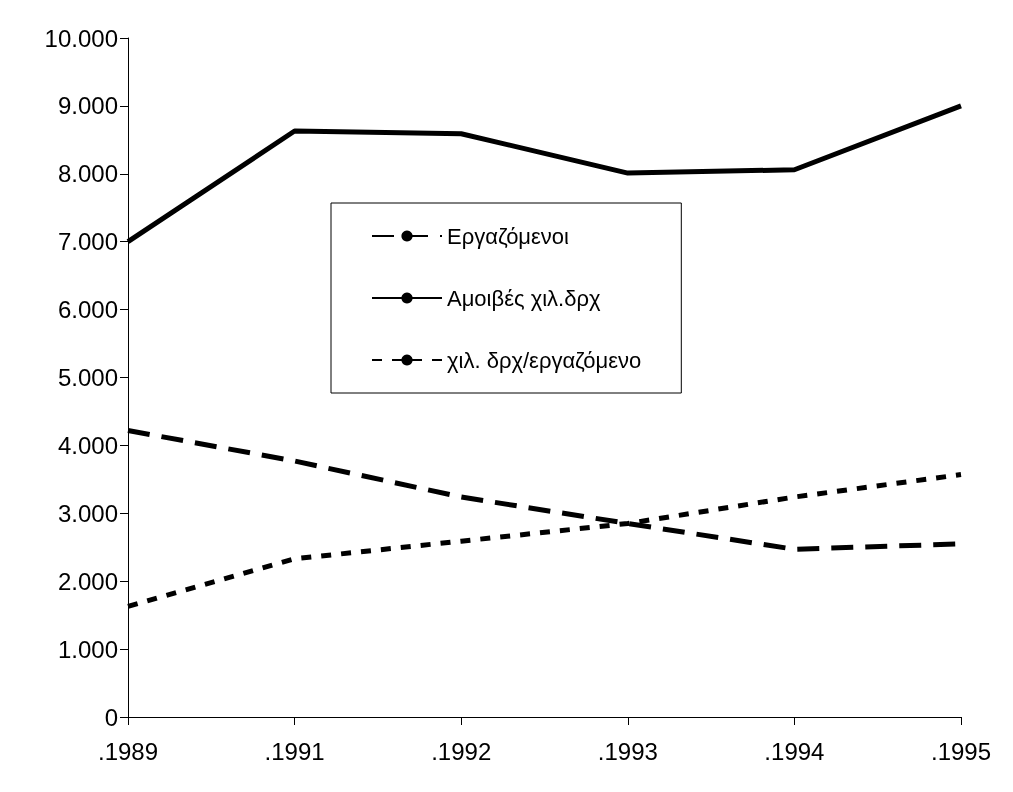  Describe the element at coordinates (87, 310) in the screenshot. I see `y-tick-label: 6.000` at that location.